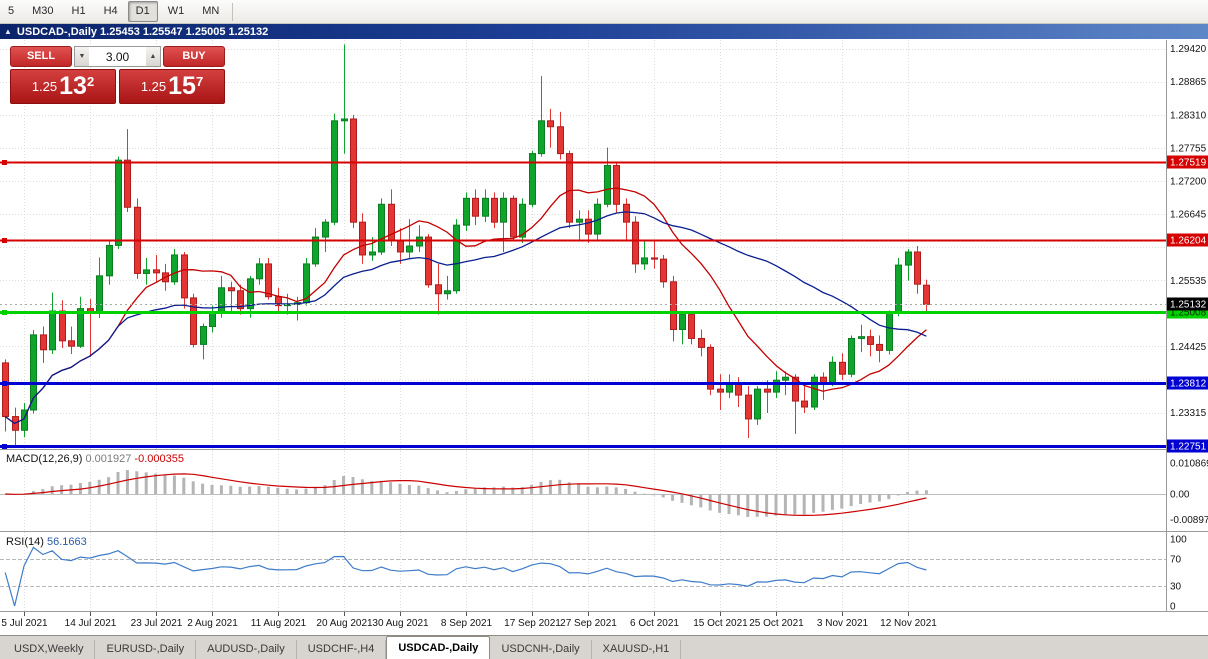  What do you see at coordinates (1188, 384) in the screenshot?
I see `price-line-badge-text: 1.23812` at bounding box center [1188, 384].